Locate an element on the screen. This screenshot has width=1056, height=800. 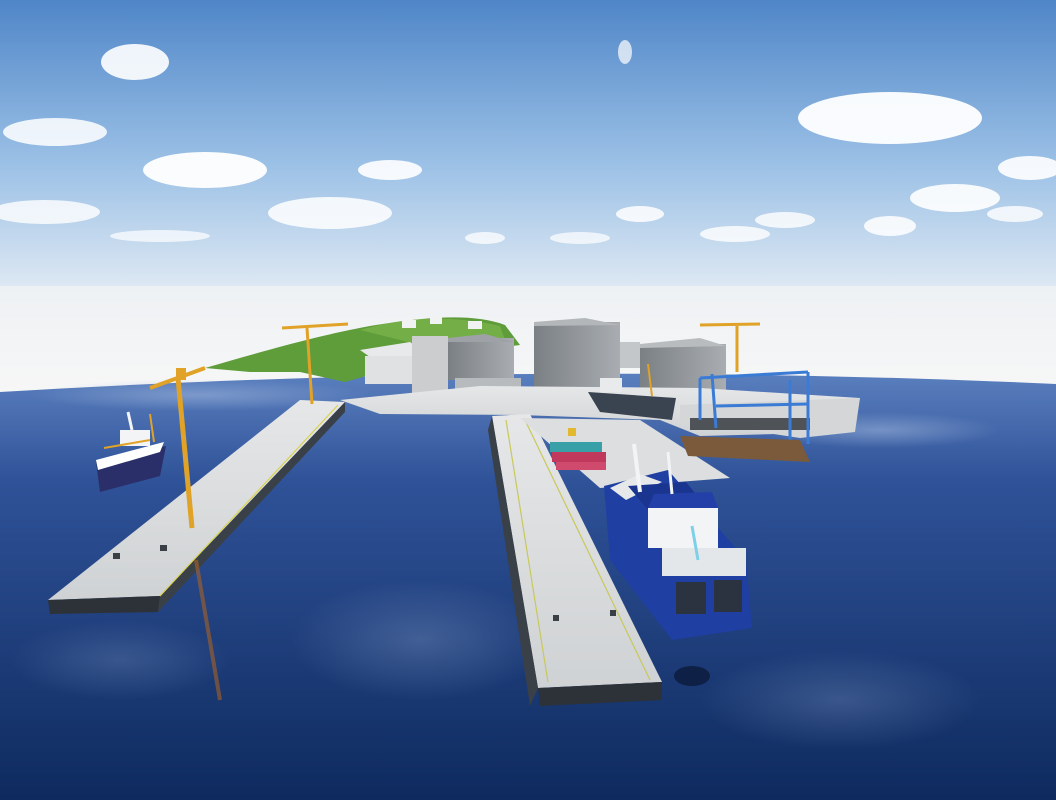
blue-service-vessel is located at coordinates (678, 564).